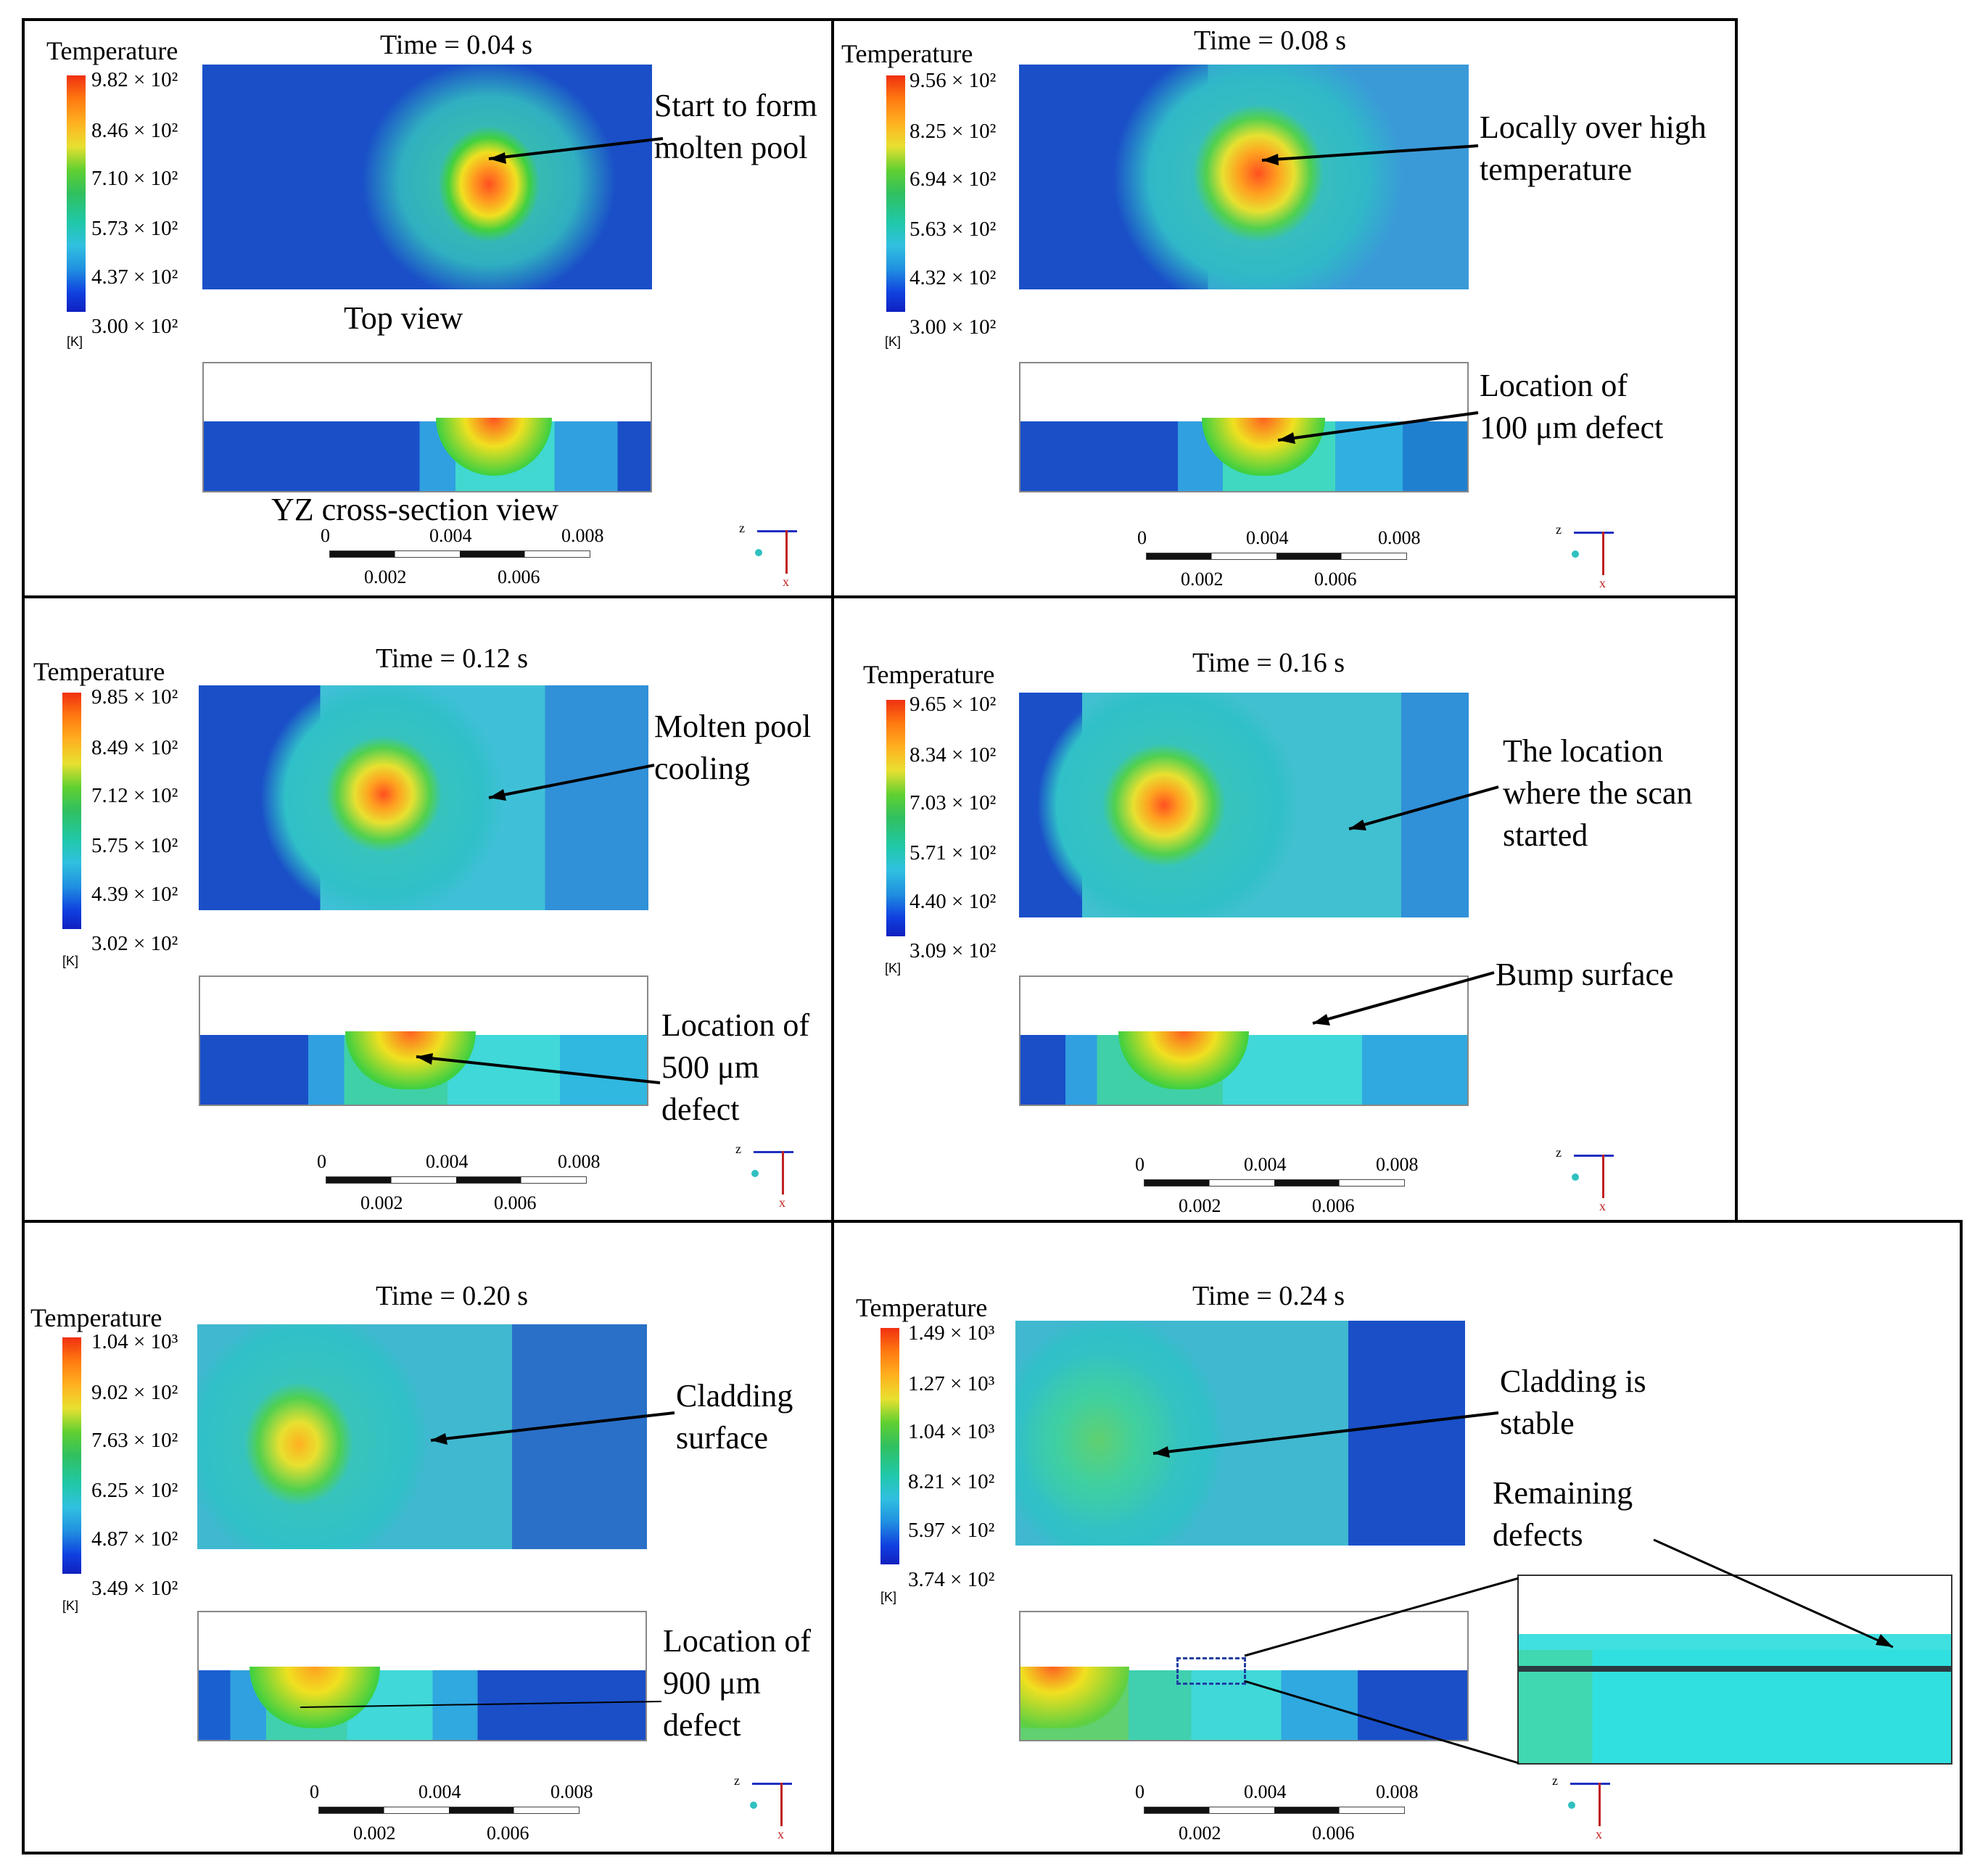 Image resolution: width=1988 pixels, height=1869 pixels. What do you see at coordinates (134, 795) in the screenshot?
I see `legend-value: 7.12 × 10²` at bounding box center [134, 795].